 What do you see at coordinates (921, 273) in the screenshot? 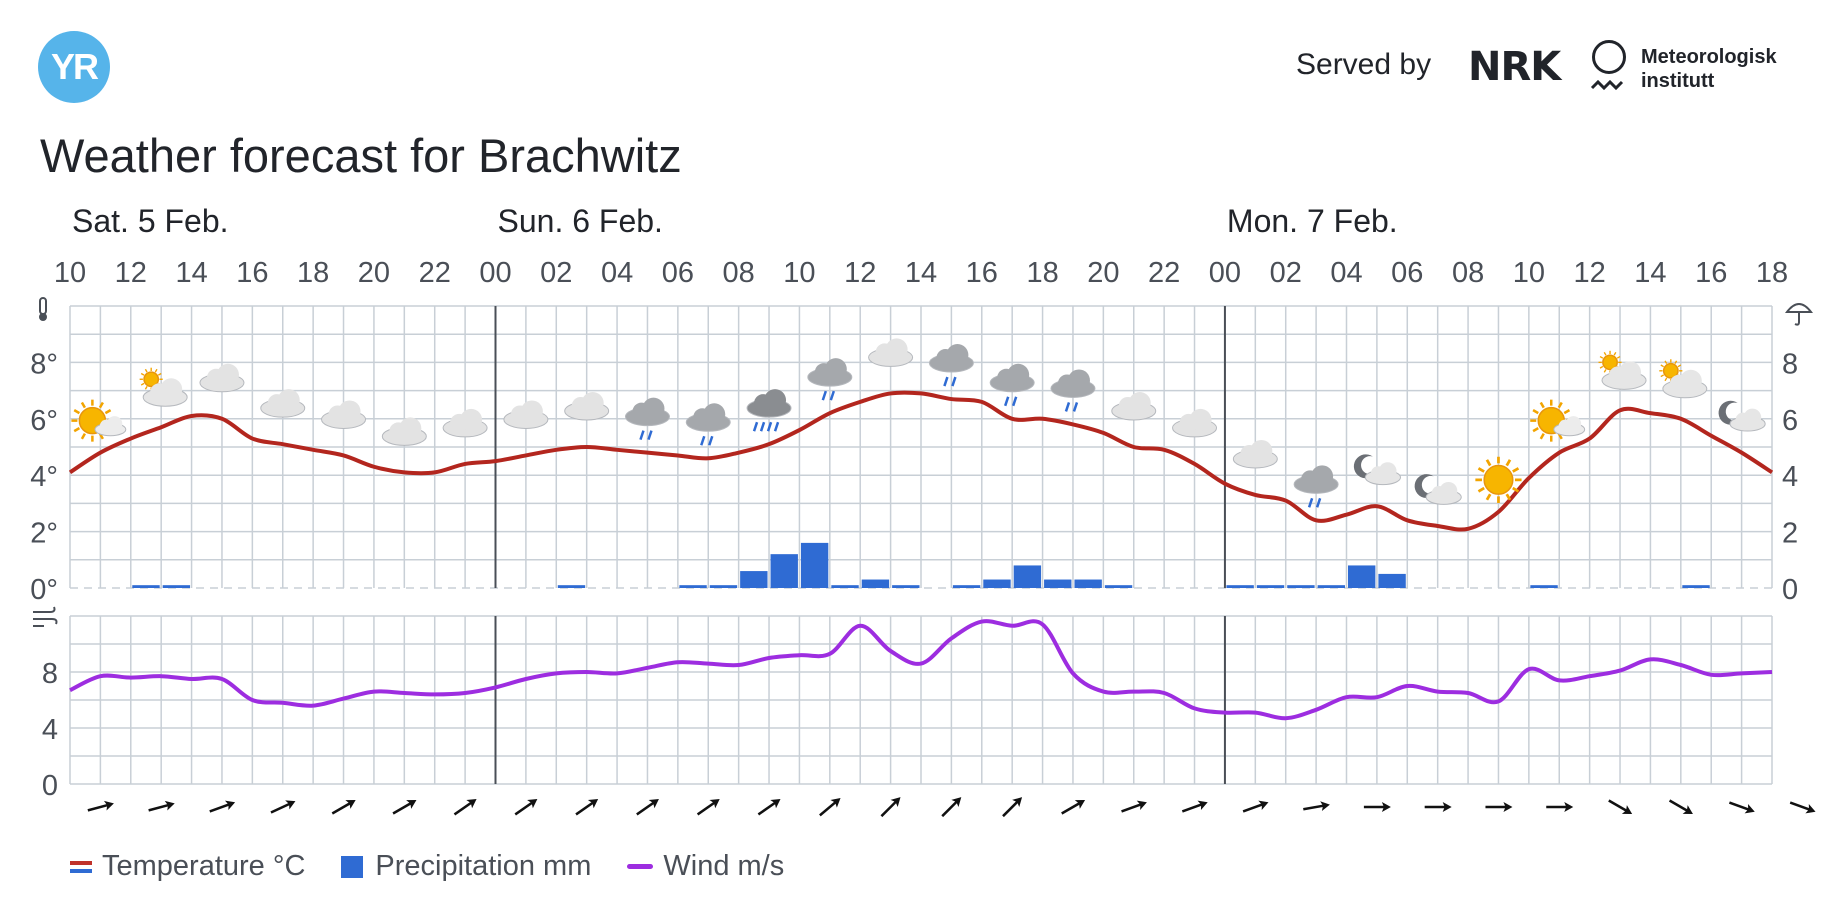
I see `hour-tick-label: 14` at bounding box center [921, 273].